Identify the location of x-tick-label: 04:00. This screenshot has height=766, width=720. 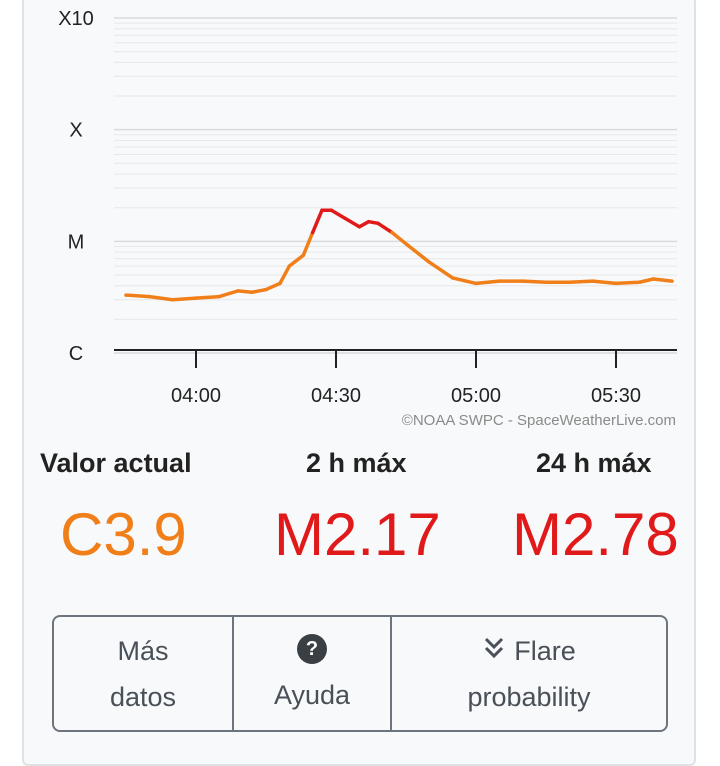
(196, 396).